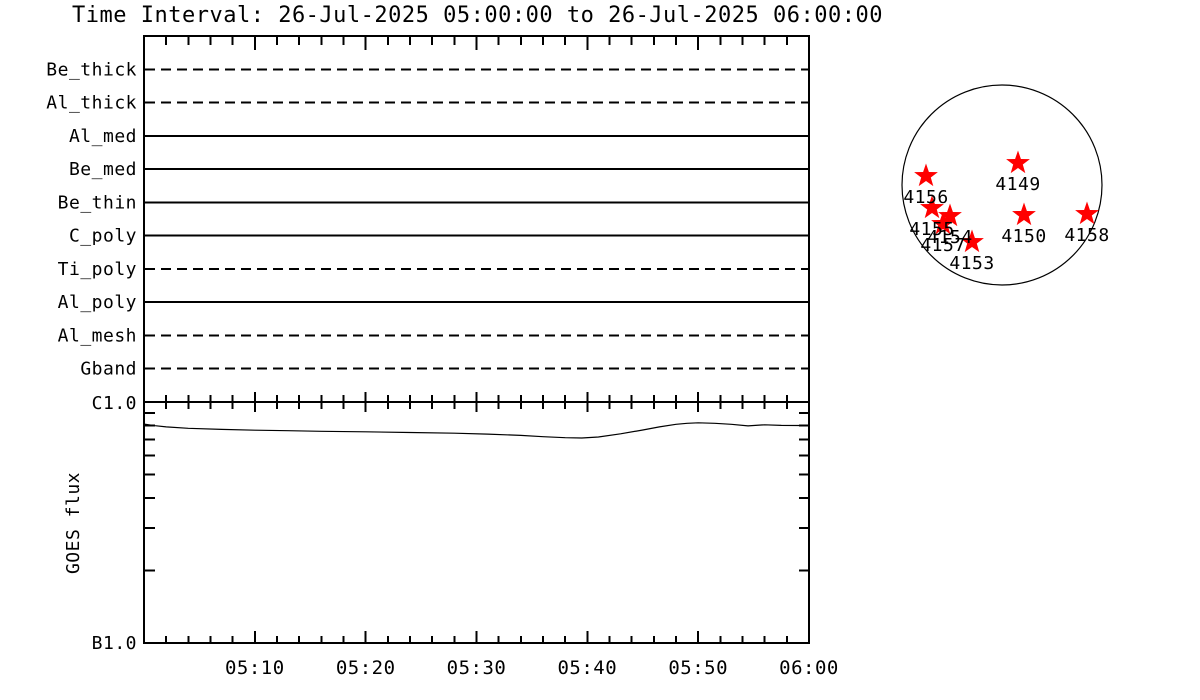 The image size is (1200, 700). I want to click on ar-label-4157: 4157, so click(942, 245).